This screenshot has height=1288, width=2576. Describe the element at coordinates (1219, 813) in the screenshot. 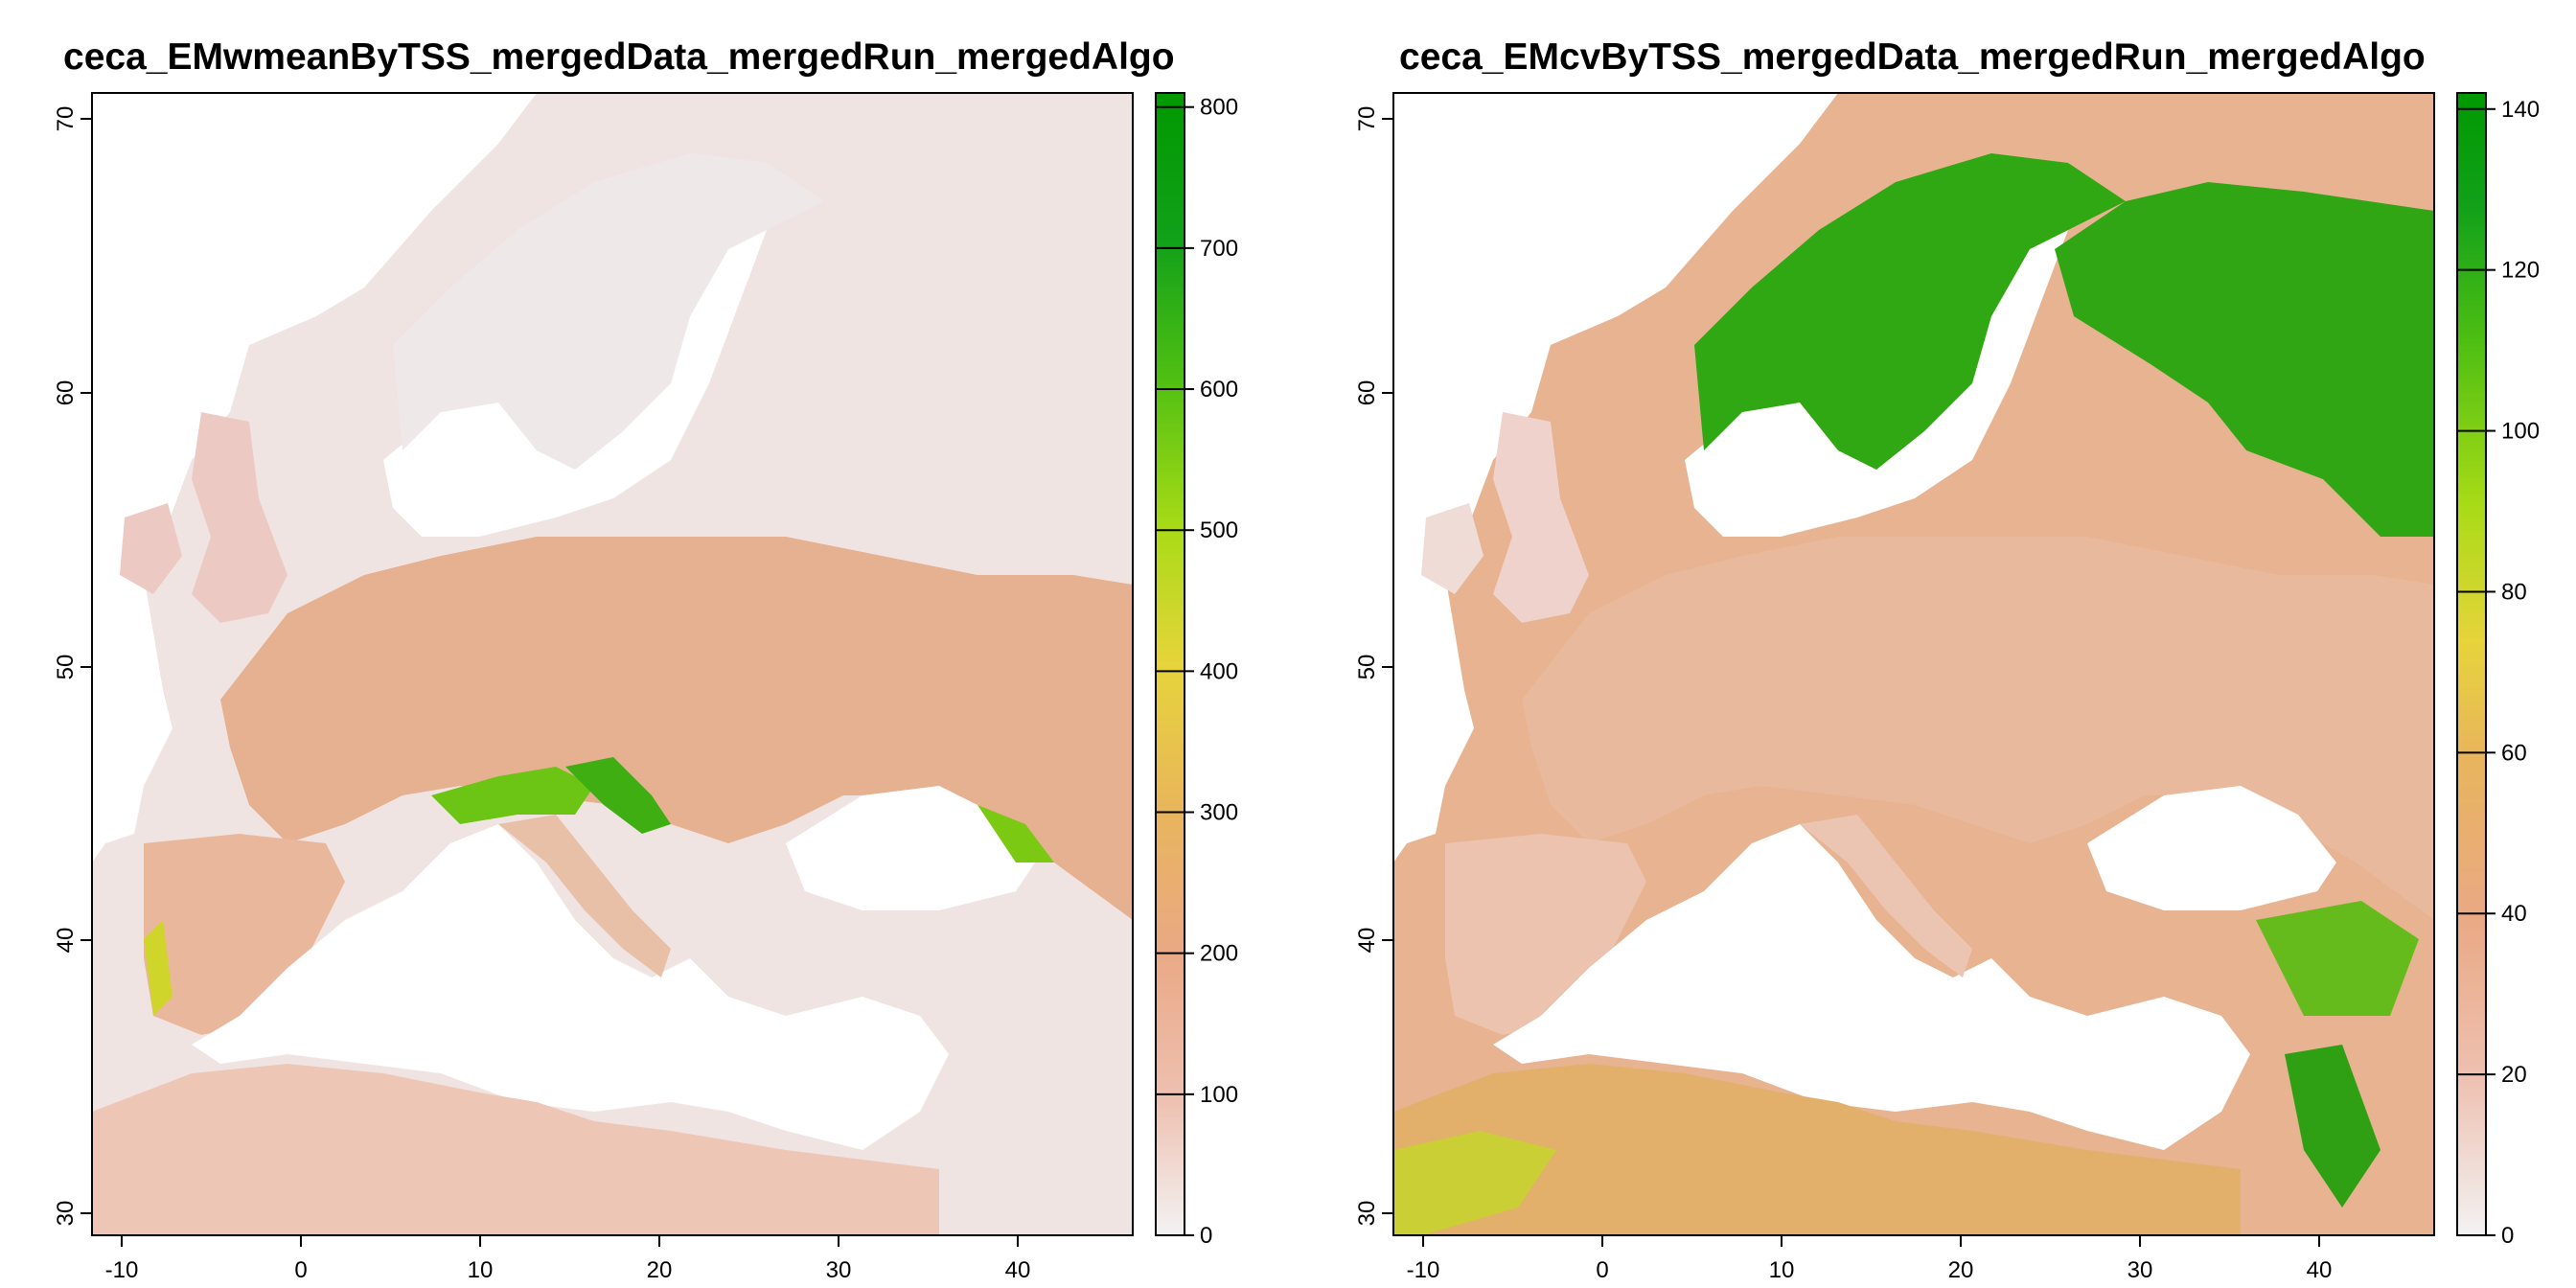

I see `legend-tick-label: 300` at that location.